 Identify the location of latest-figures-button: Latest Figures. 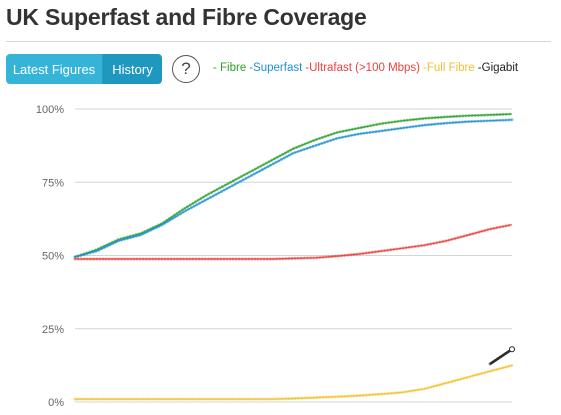
(54, 69).